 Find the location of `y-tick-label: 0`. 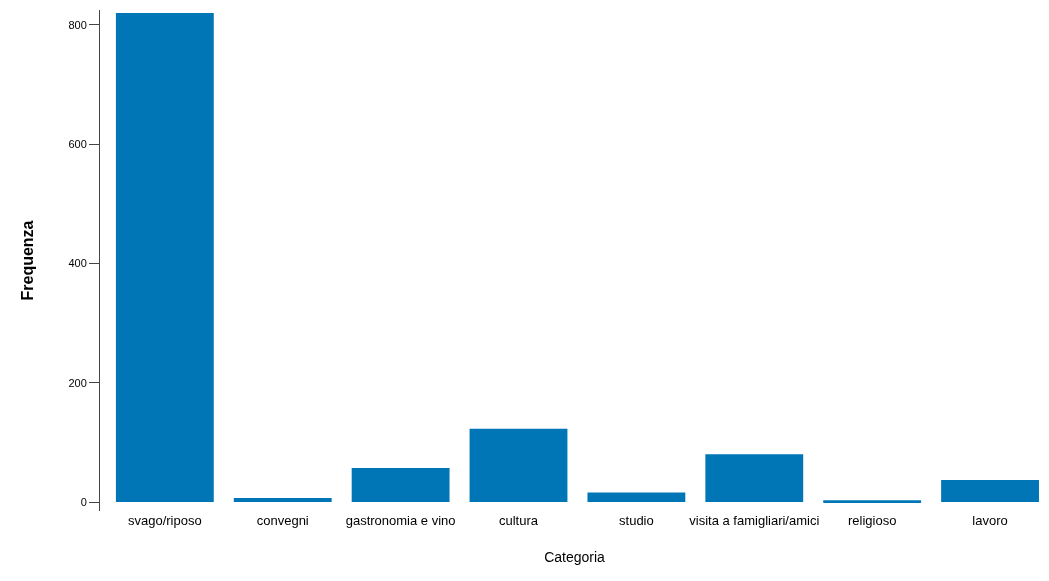

y-tick-label: 0 is located at coordinates (83, 501).